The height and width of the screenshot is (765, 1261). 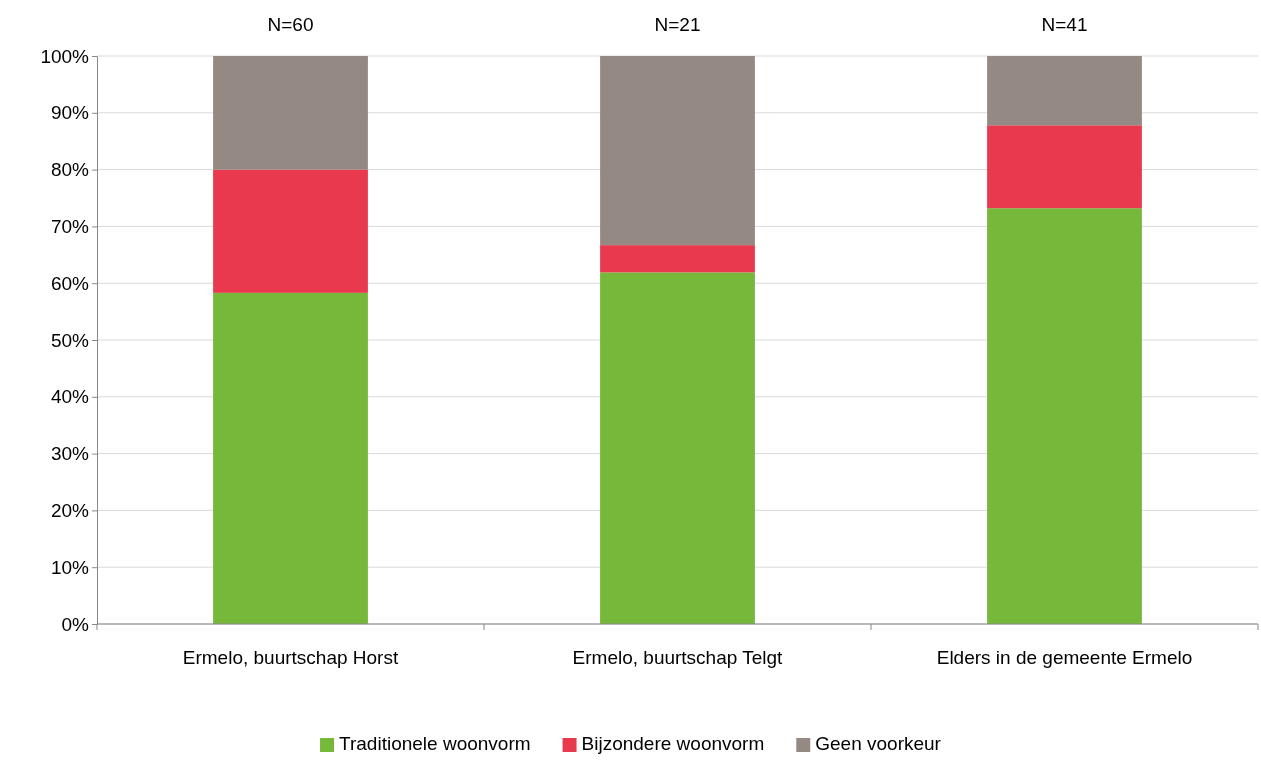 What do you see at coordinates (70, 510) in the screenshot?
I see `y-tick-label: 20%` at bounding box center [70, 510].